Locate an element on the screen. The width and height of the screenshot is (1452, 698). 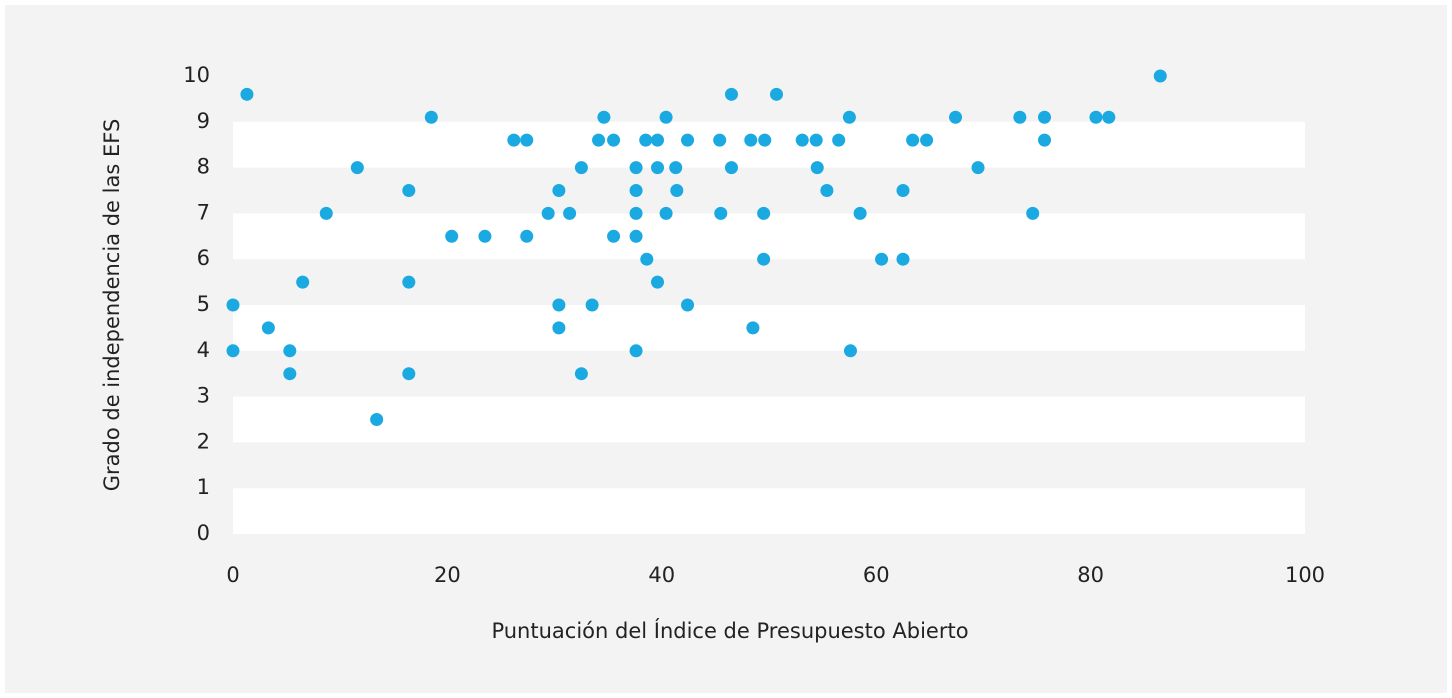
y-tick-label: 7 is located at coordinates (203, 212).